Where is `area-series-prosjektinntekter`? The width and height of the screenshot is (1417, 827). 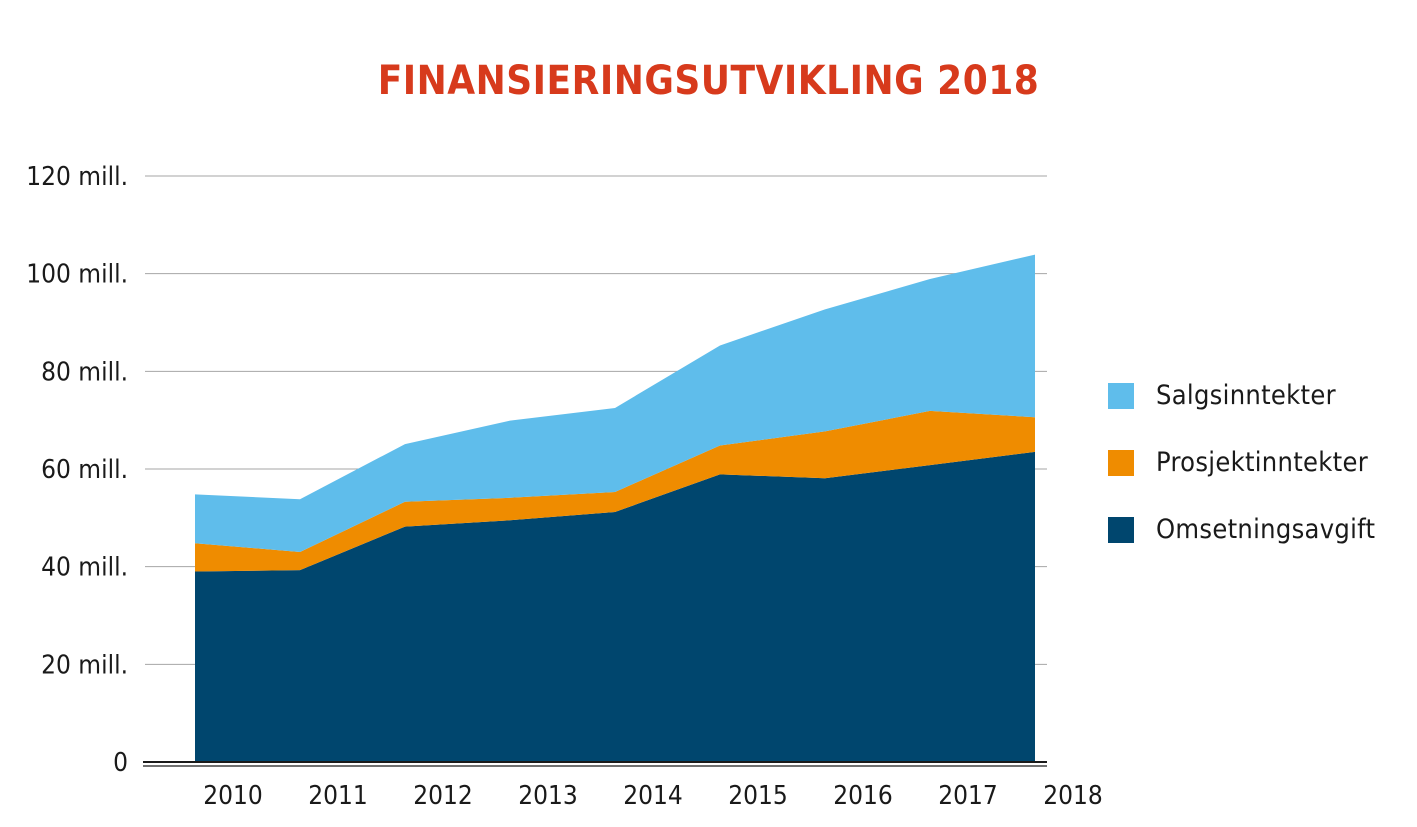 area-series-prosjektinntekter is located at coordinates (615, 491).